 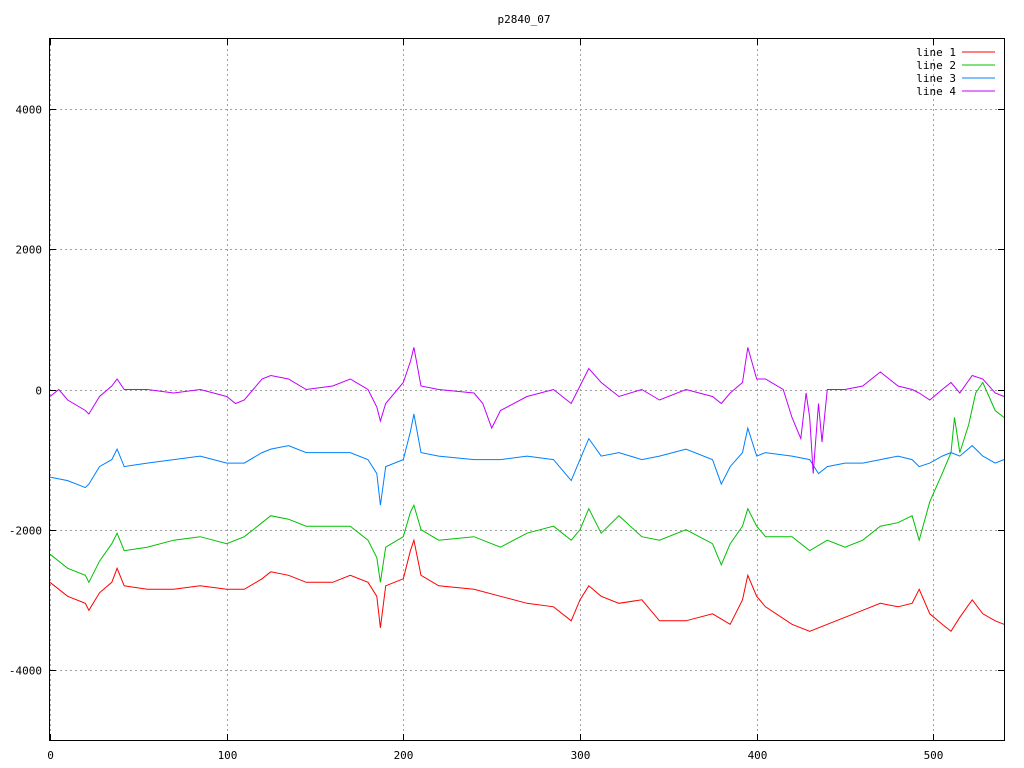 I want to click on x-tick-label: 400, so click(x=758, y=755).